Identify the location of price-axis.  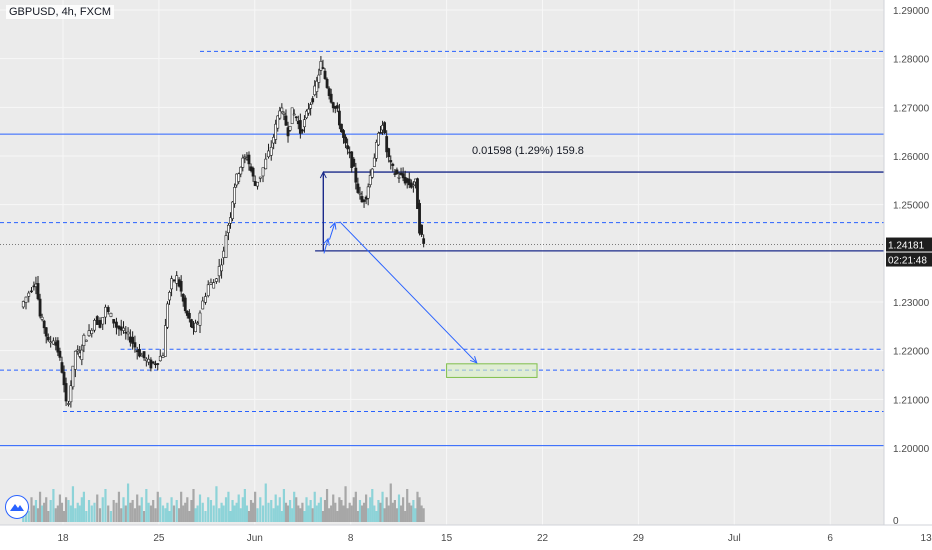
(908, 275).